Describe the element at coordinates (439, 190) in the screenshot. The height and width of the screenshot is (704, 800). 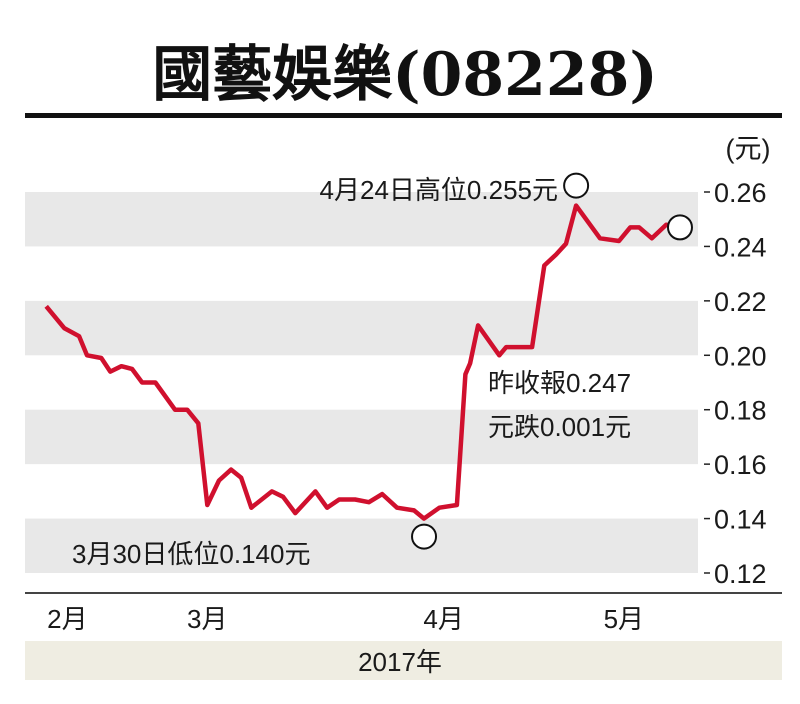
I see `annotation-high: 4月24日高位0.255元` at that location.